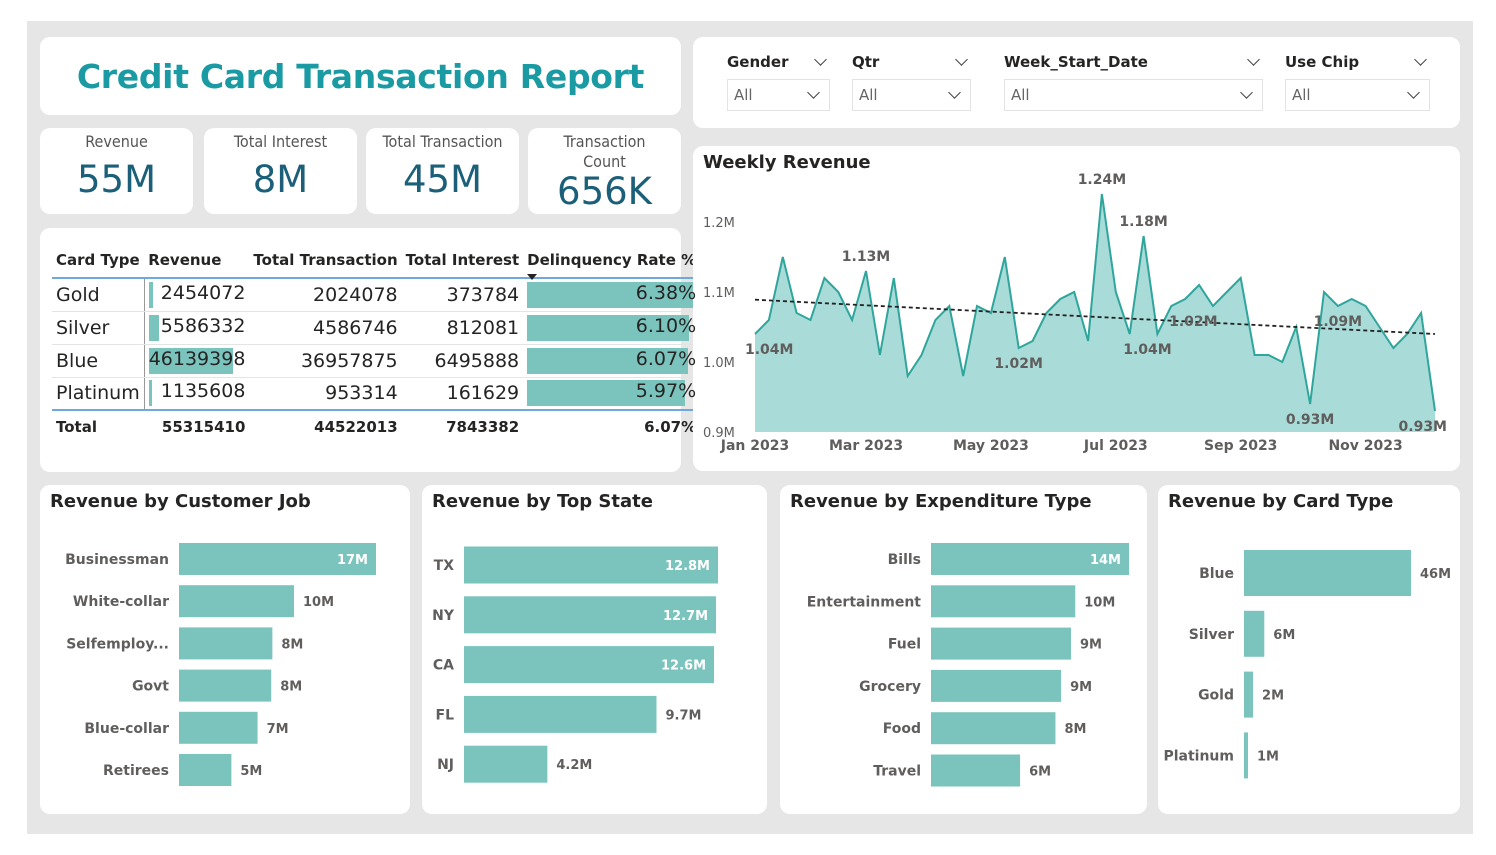 The height and width of the screenshot is (855, 1496). What do you see at coordinates (758, 62) in the screenshot?
I see `filter-label: Gender` at bounding box center [758, 62].